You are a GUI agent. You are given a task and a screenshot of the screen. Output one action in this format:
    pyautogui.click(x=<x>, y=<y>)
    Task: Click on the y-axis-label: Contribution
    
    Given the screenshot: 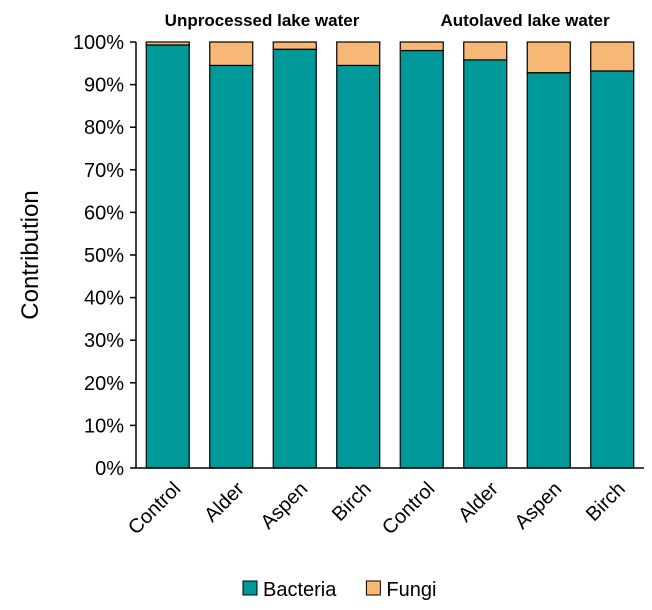 What is the action you would take?
    pyautogui.click(x=30, y=254)
    